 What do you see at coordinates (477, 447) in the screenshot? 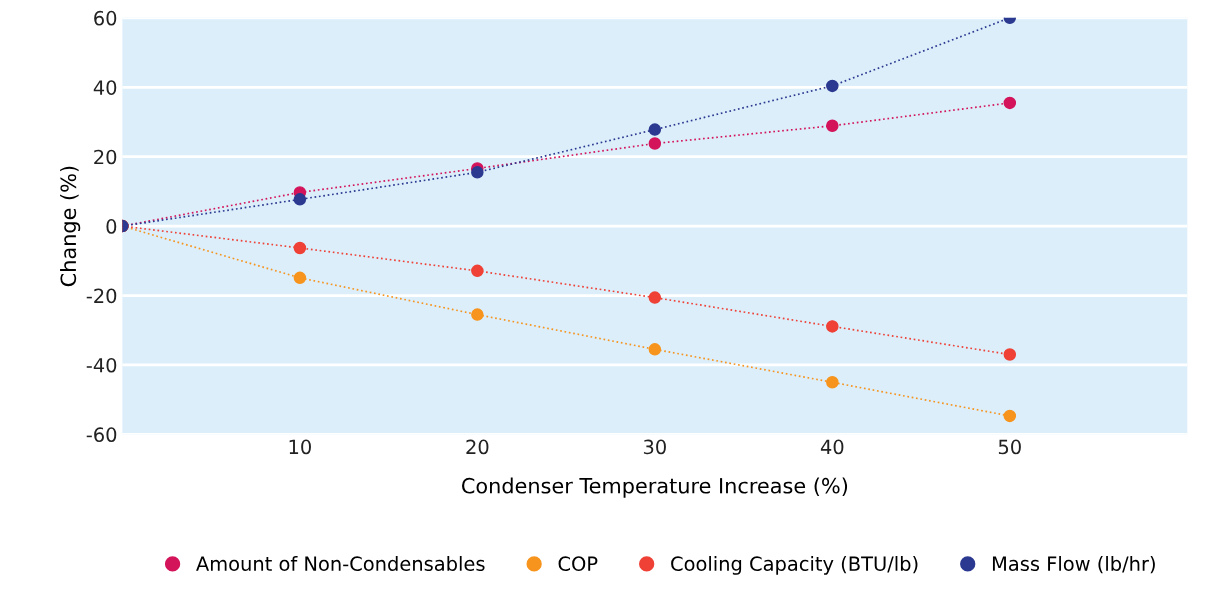
I see `x-tick-label: 20` at bounding box center [477, 447].